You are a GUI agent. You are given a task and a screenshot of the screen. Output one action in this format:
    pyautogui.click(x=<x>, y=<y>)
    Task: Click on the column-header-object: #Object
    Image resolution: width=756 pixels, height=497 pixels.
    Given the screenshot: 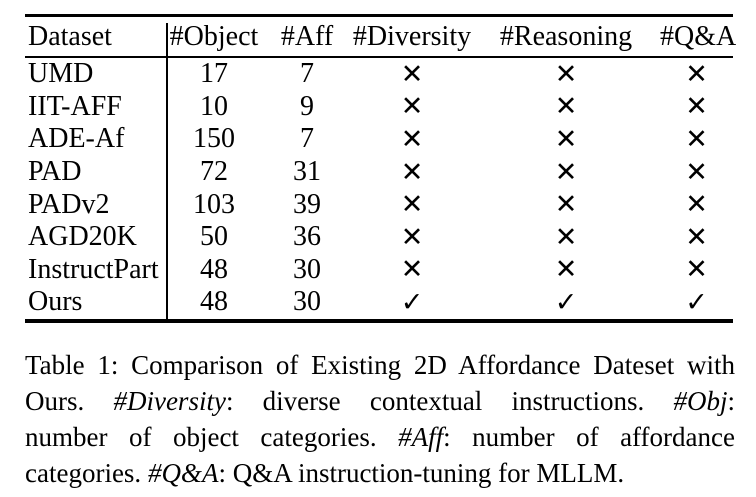 What is the action you would take?
    pyautogui.click(x=214, y=36)
    